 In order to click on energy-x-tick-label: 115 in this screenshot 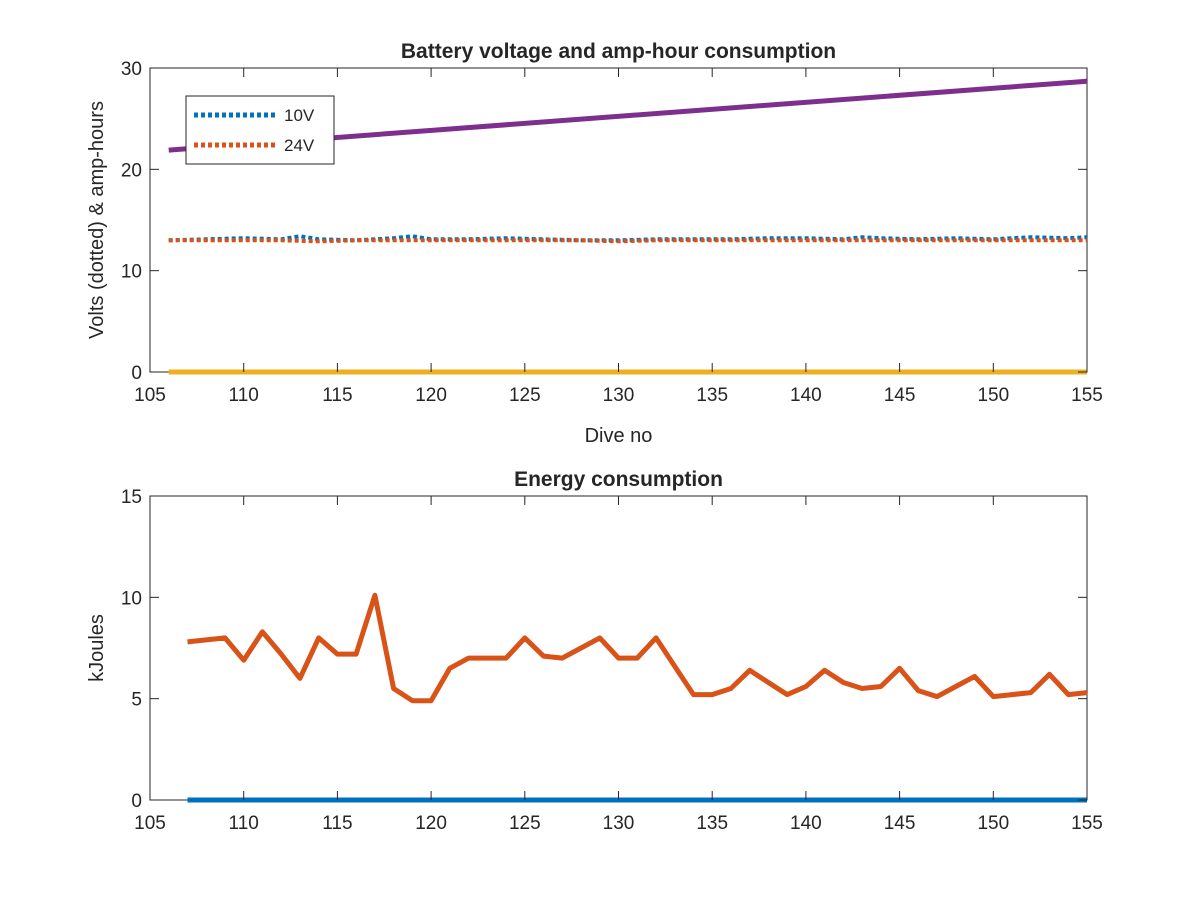, I will do `click(337, 823)`.